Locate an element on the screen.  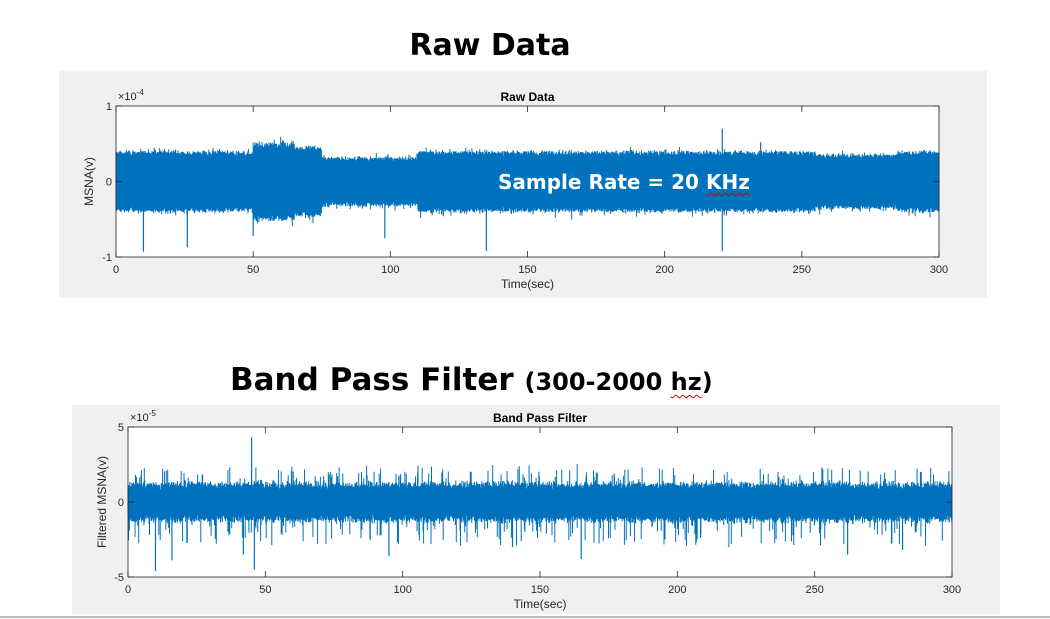
slide-title-raw-data: Raw Data is located at coordinates (490, 45).